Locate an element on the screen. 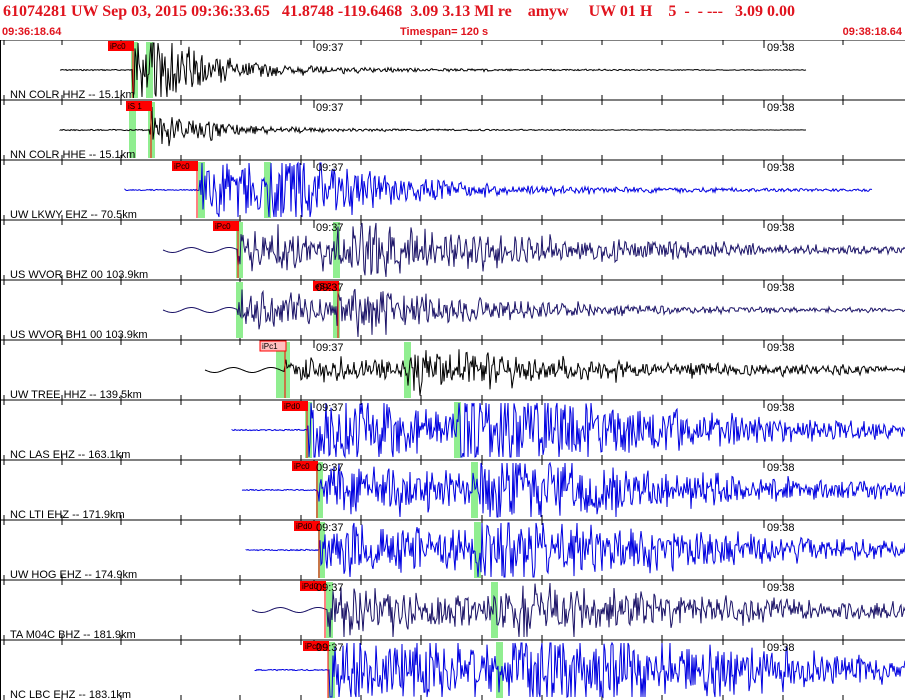 This screenshot has width=905, height=700. trace-panel: iS 1 09:37 09:38 NN COLR HHE -- 15.1km is located at coordinates (452, 130).